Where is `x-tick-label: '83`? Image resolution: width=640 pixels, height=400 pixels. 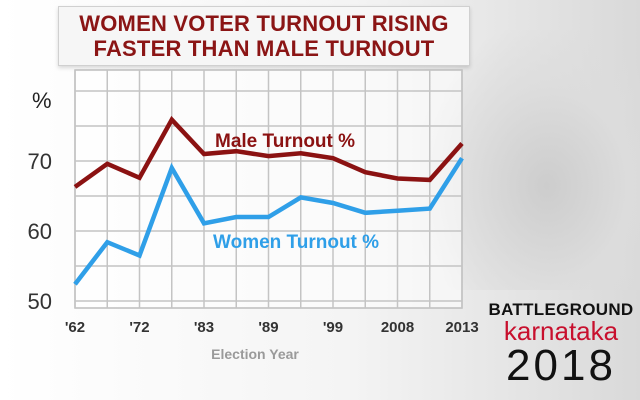
x-tick-label: '83 is located at coordinates (204, 327).